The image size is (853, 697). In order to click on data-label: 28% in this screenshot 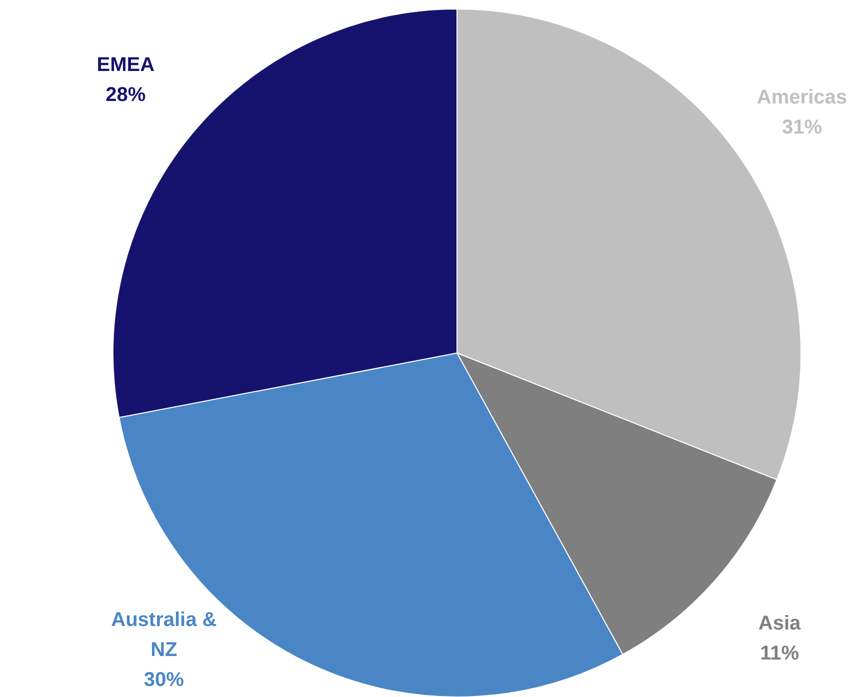, I will do `click(126, 95)`.